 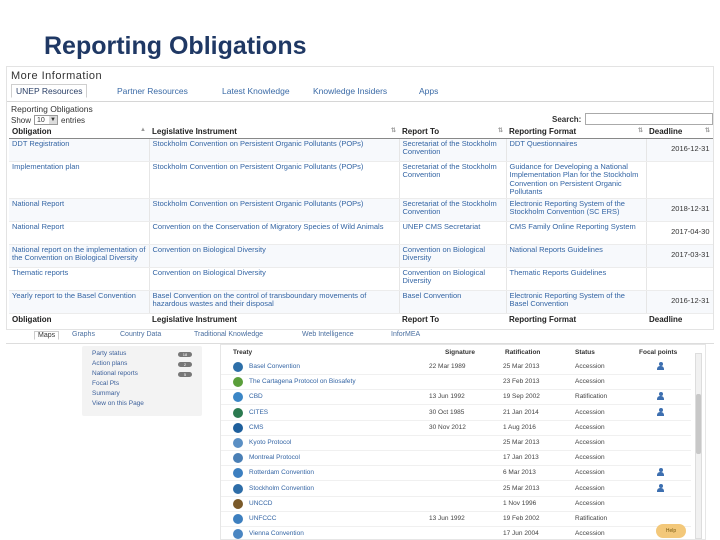 What do you see at coordinates (49, 91) in the screenshot?
I see `tab-unep-resources: UNEP Resources` at bounding box center [49, 91].